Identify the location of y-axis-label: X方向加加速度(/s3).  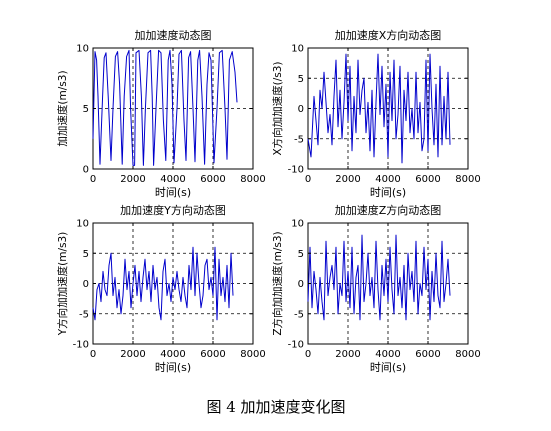
(277, 108).